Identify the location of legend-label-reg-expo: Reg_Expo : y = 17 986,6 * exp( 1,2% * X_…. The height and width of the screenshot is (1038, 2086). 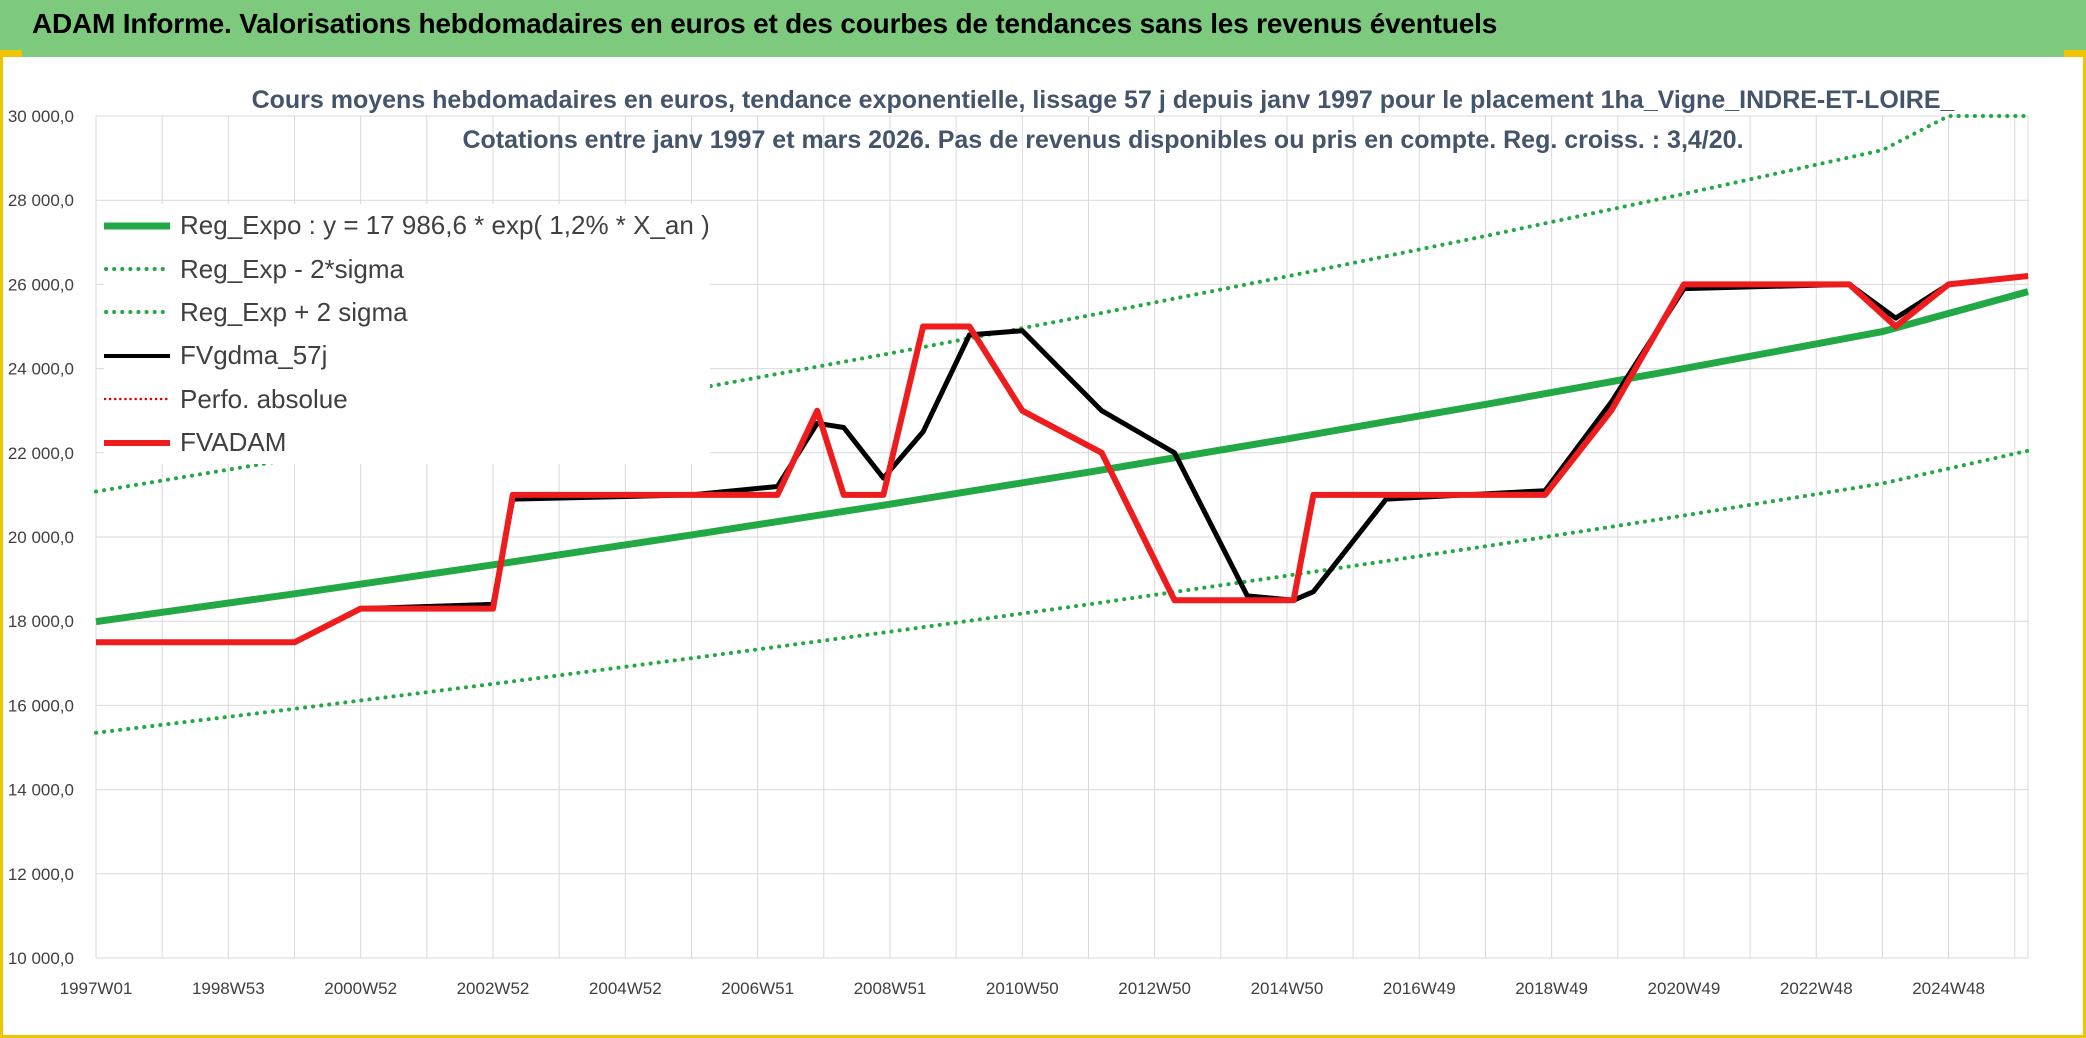
(445, 225).